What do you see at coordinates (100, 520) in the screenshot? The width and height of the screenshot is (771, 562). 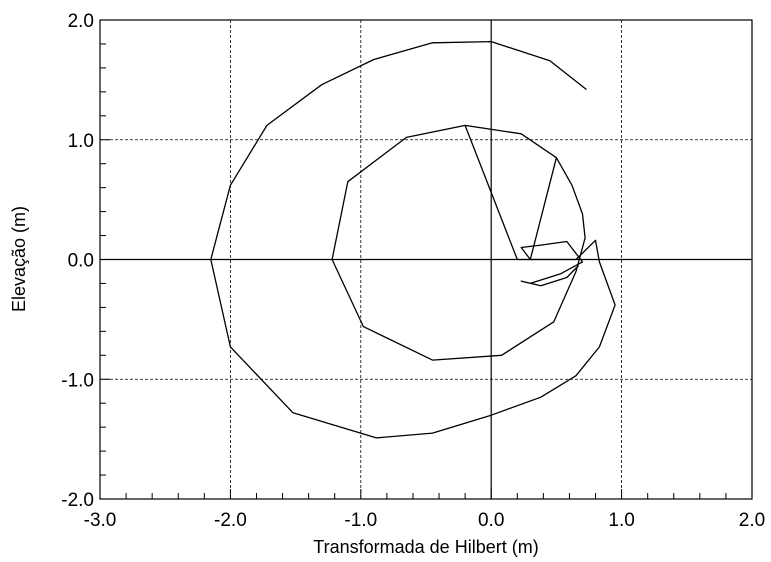 I see `x-tick-label: -3.0` at bounding box center [100, 520].